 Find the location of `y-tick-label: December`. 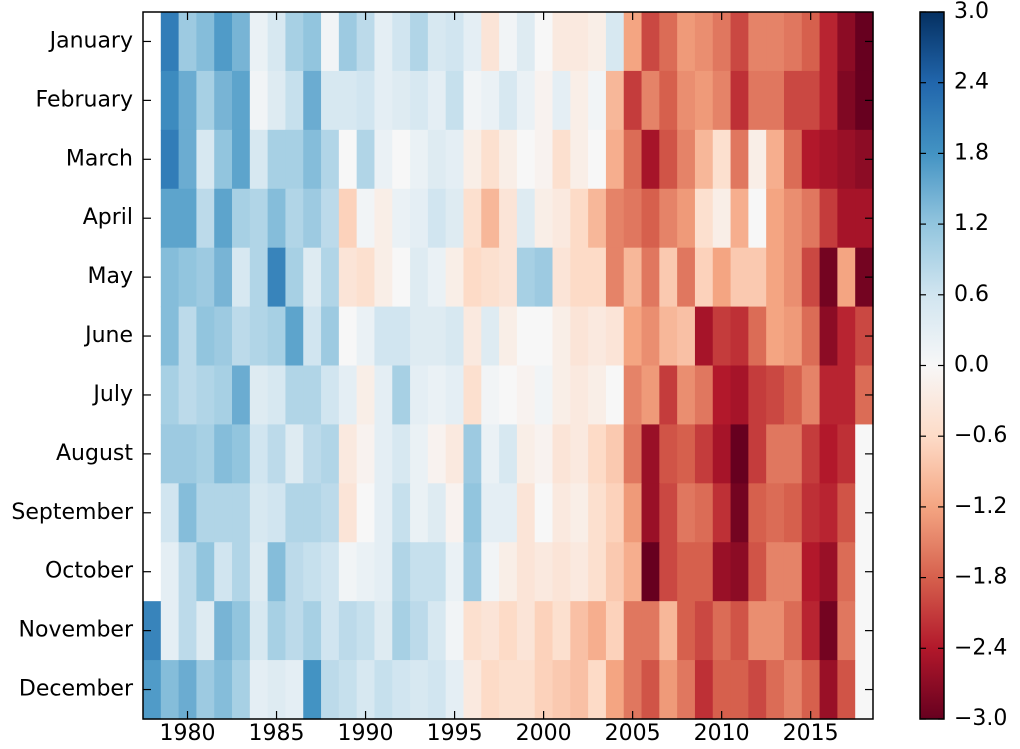

y-tick-label: December is located at coordinates (76, 689).